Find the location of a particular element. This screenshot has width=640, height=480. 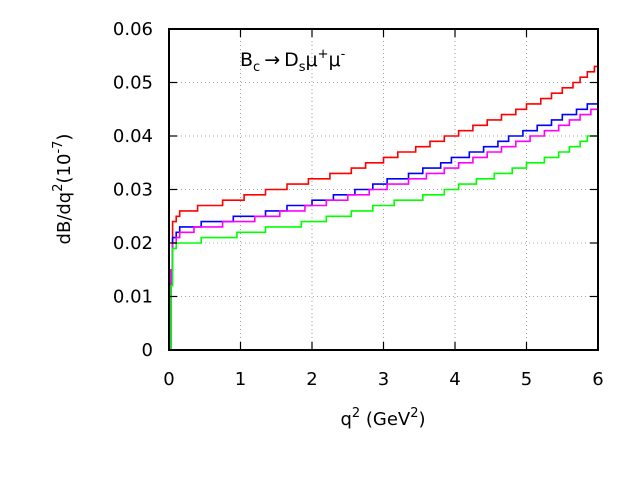

x-tick-label: 0 is located at coordinates (168, 379).